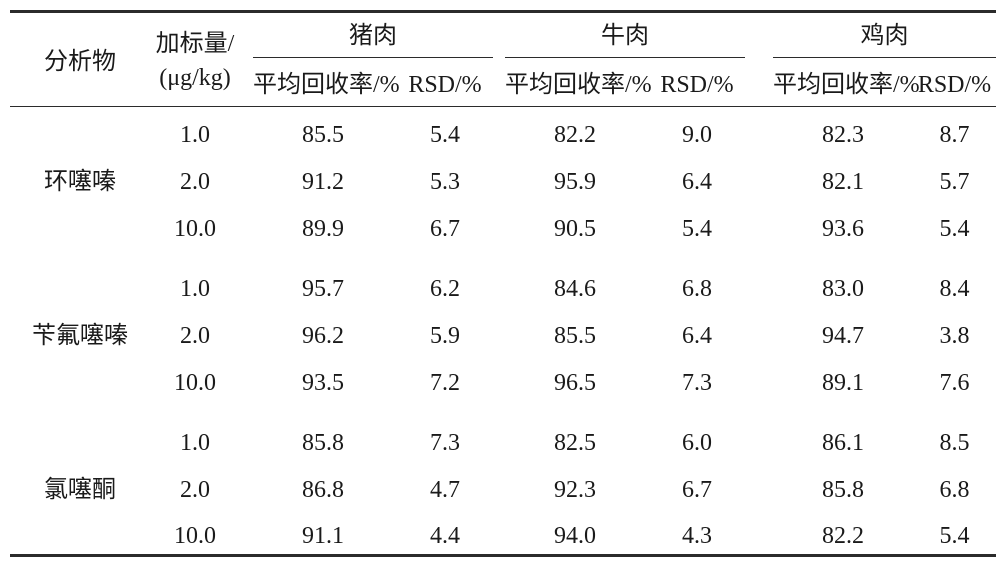 The height and width of the screenshot is (576, 1006). Describe the element at coordinates (373, 36) in the screenshot. I see `group-header-pork: 猪肉` at that location.